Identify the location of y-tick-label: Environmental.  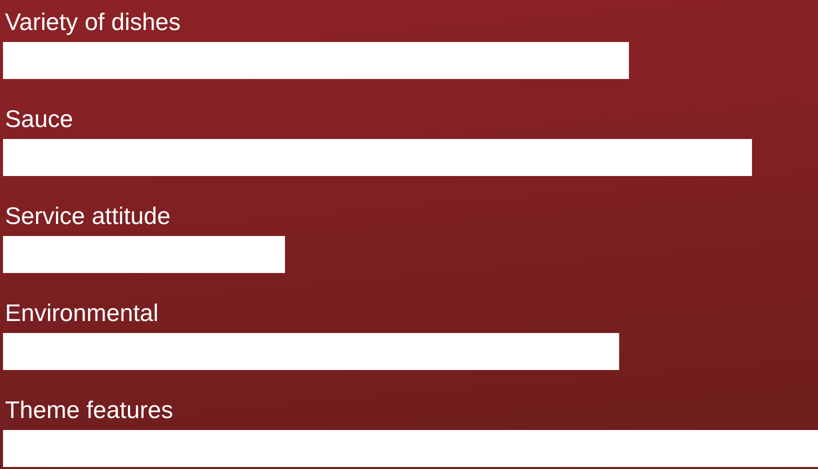
(81, 313).